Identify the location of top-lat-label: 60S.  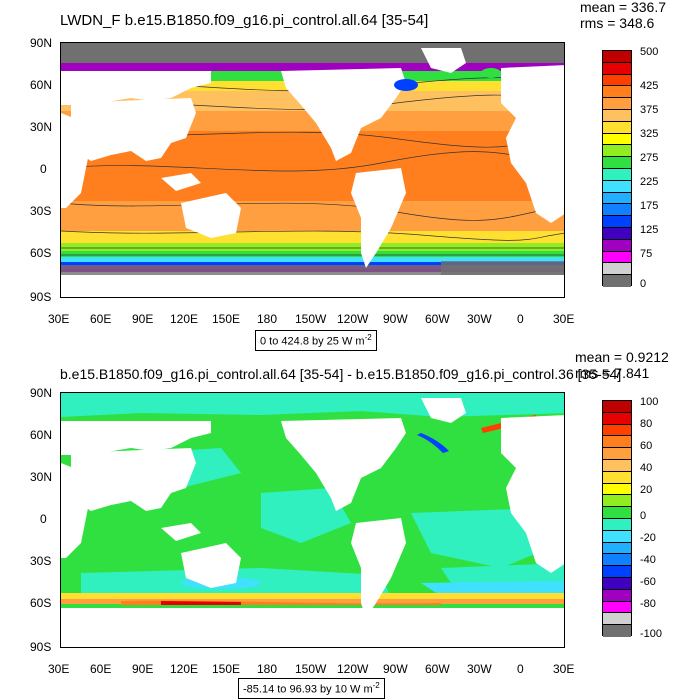
(41, 253).